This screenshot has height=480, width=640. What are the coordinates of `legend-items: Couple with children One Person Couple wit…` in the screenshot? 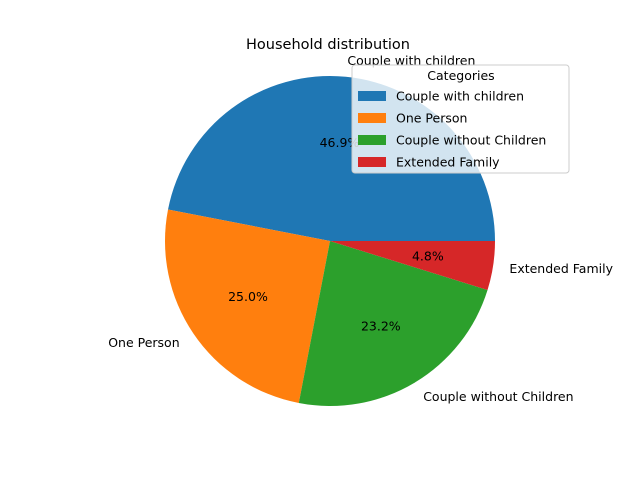 It's located at (452, 129).